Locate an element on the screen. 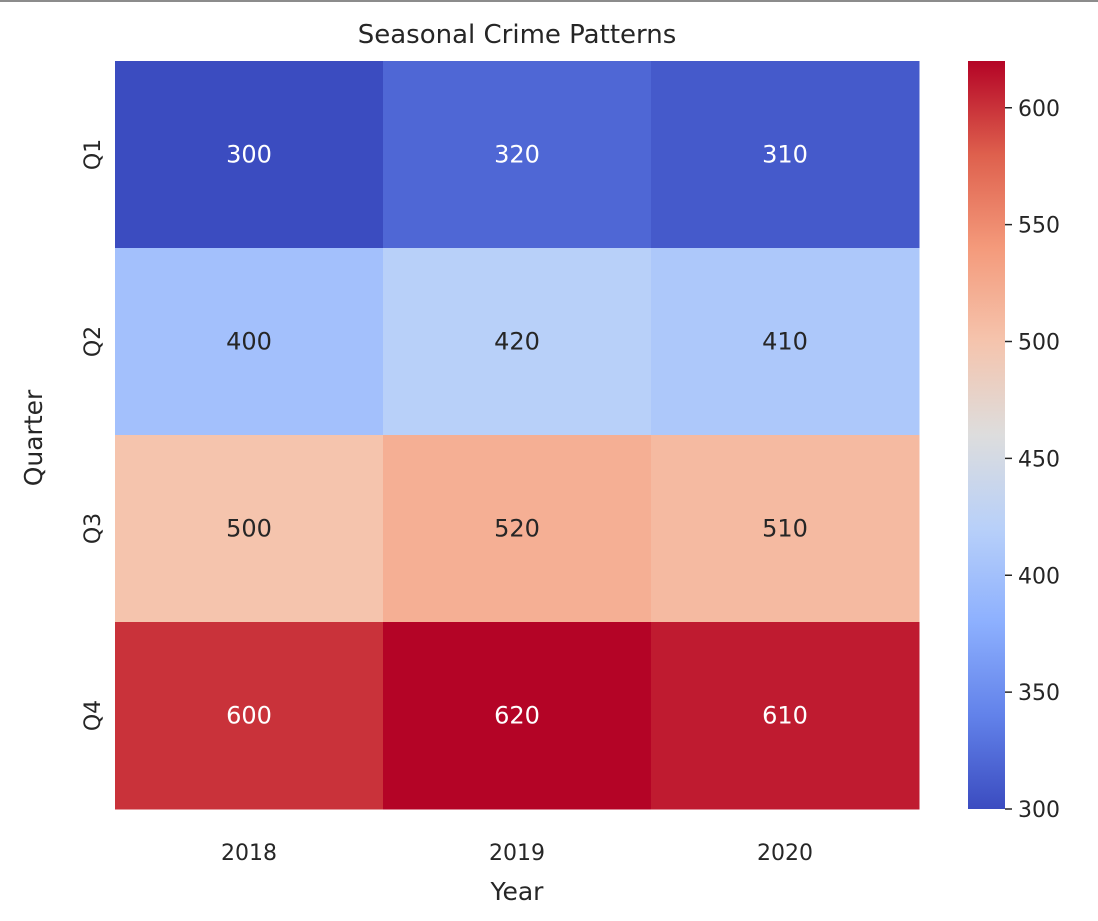 This screenshot has width=1098, height=921. cell-value-label: 510 is located at coordinates (785, 529).